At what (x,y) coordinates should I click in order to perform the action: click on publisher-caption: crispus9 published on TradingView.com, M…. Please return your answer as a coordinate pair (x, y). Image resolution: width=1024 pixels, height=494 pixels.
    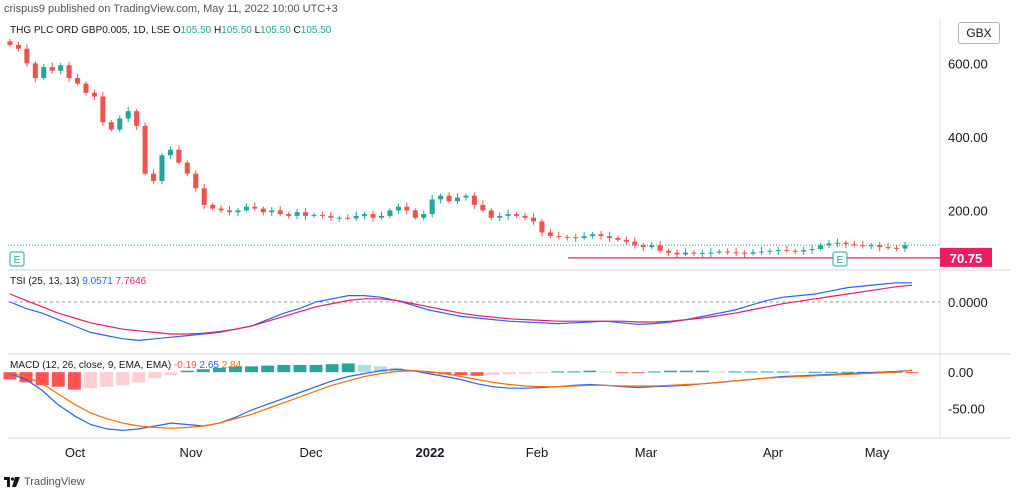
    Looking at the image, I should click on (171, 9).